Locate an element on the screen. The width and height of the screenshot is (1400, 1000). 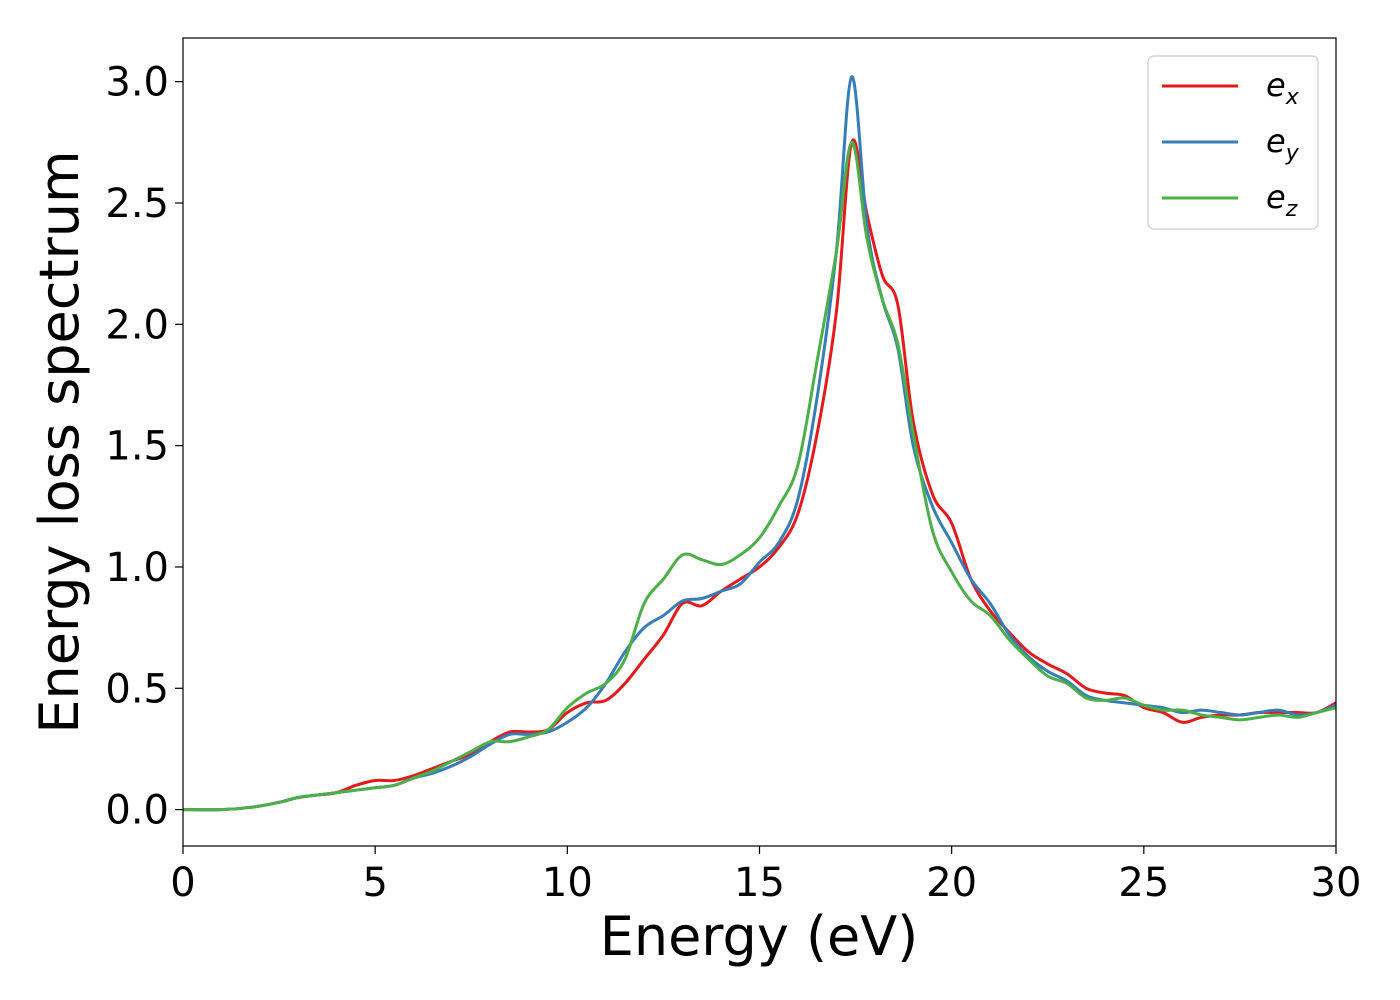
y-tick-label: 0.5 is located at coordinates (137, 689).